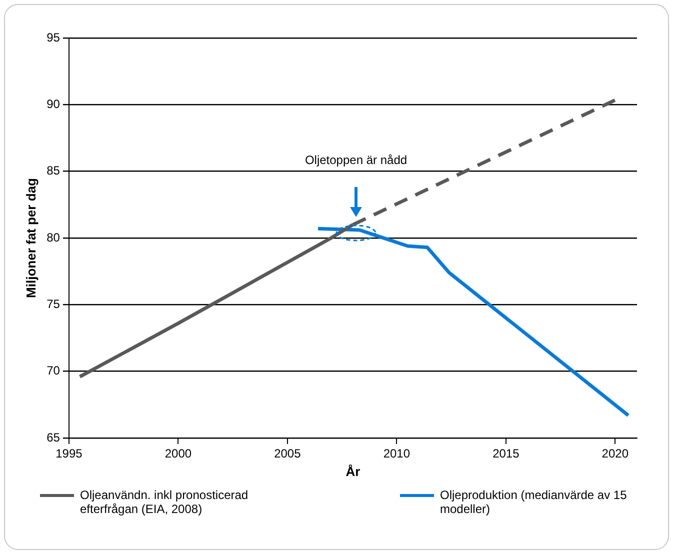 This screenshot has height=556, width=675. What do you see at coordinates (53, 437) in the screenshot?
I see `y-tick-label: 65` at bounding box center [53, 437].